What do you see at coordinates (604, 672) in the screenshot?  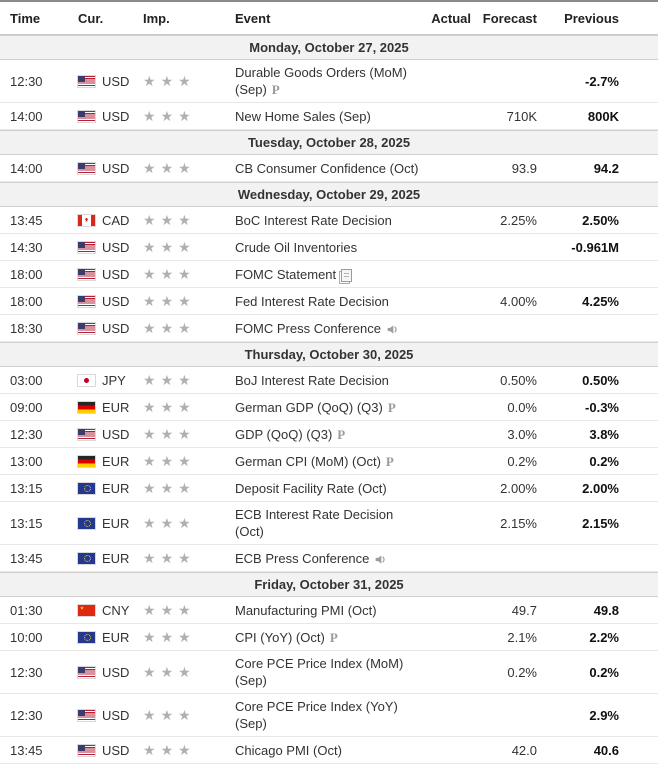 I see `previous-value: 0.2%` at bounding box center [604, 672].